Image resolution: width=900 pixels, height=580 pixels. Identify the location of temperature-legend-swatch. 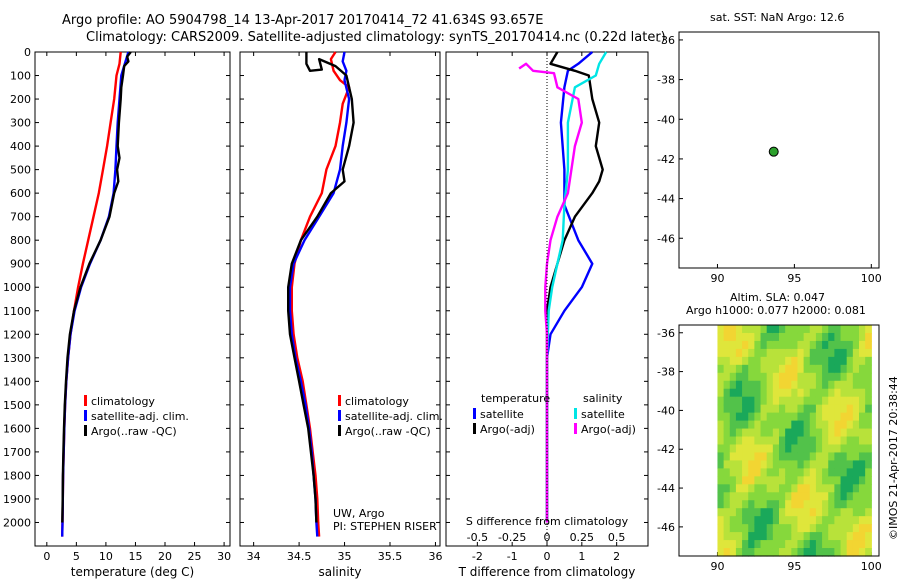
(85, 400).